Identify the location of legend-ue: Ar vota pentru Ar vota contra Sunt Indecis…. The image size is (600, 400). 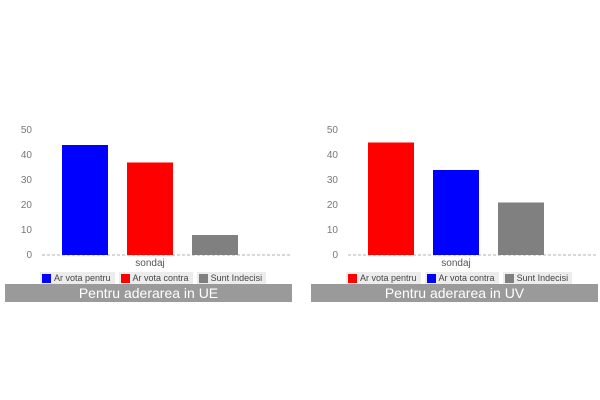
(153, 278).